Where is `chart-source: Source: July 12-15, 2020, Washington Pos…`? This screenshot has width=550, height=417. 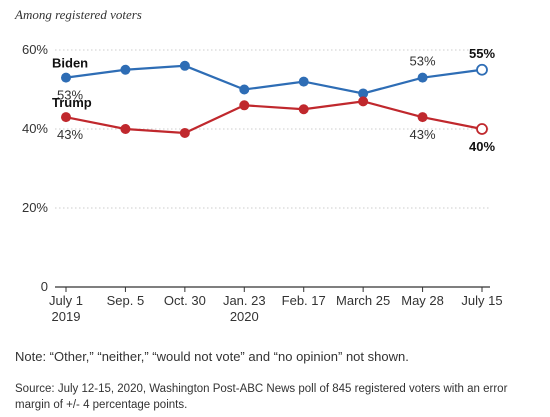
chart-source: Source: July 12-15, 2020, Washington Pos… is located at coordinates (261, 397).